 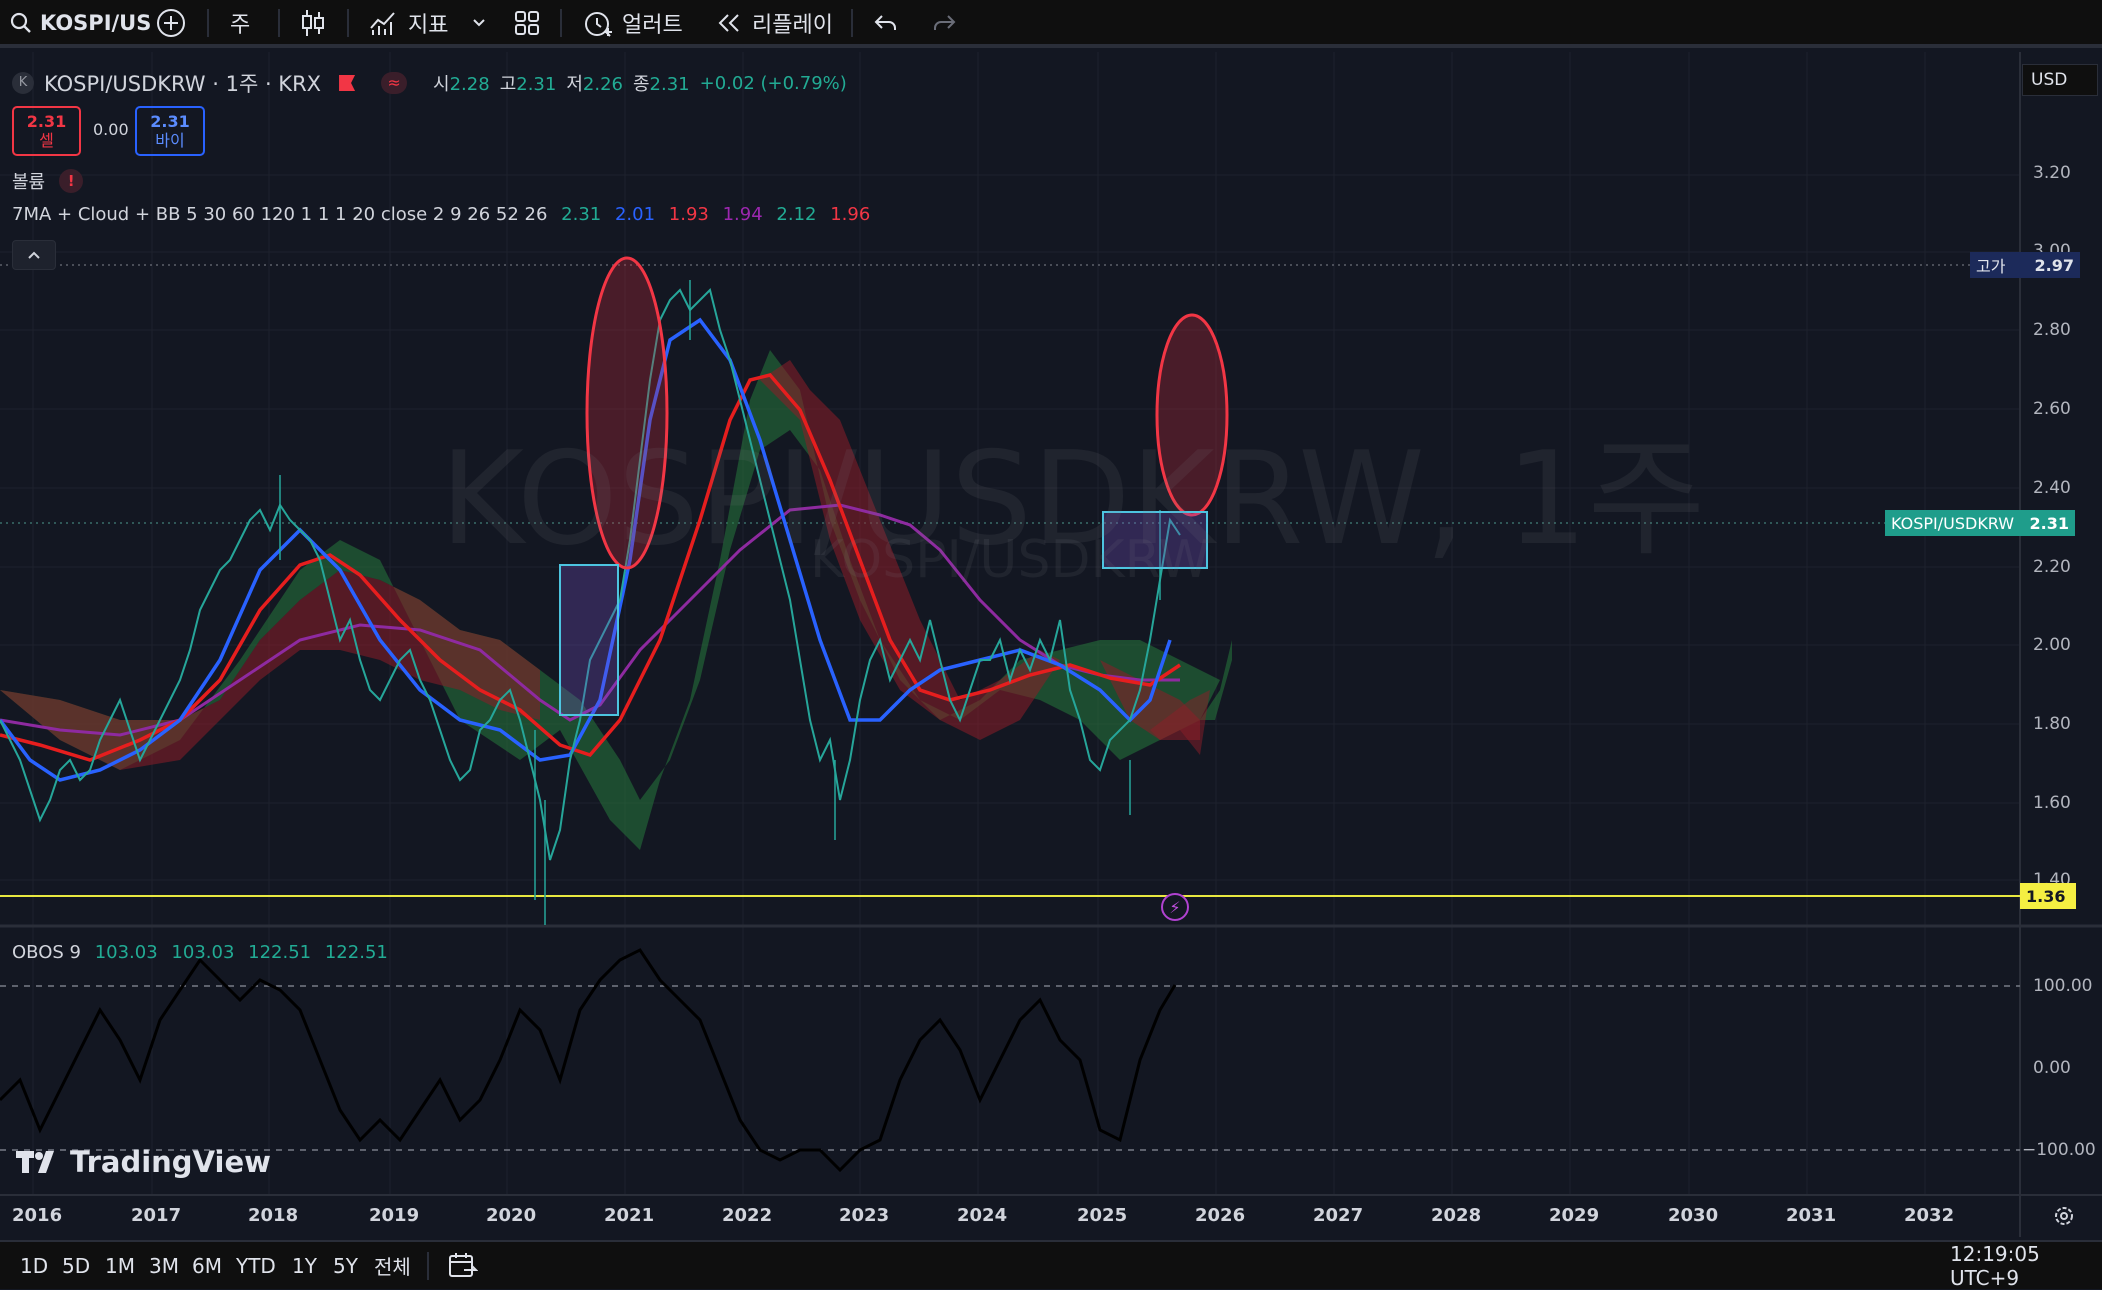 I want to click on highlight-box-2025, so click(x=1155, y=540).